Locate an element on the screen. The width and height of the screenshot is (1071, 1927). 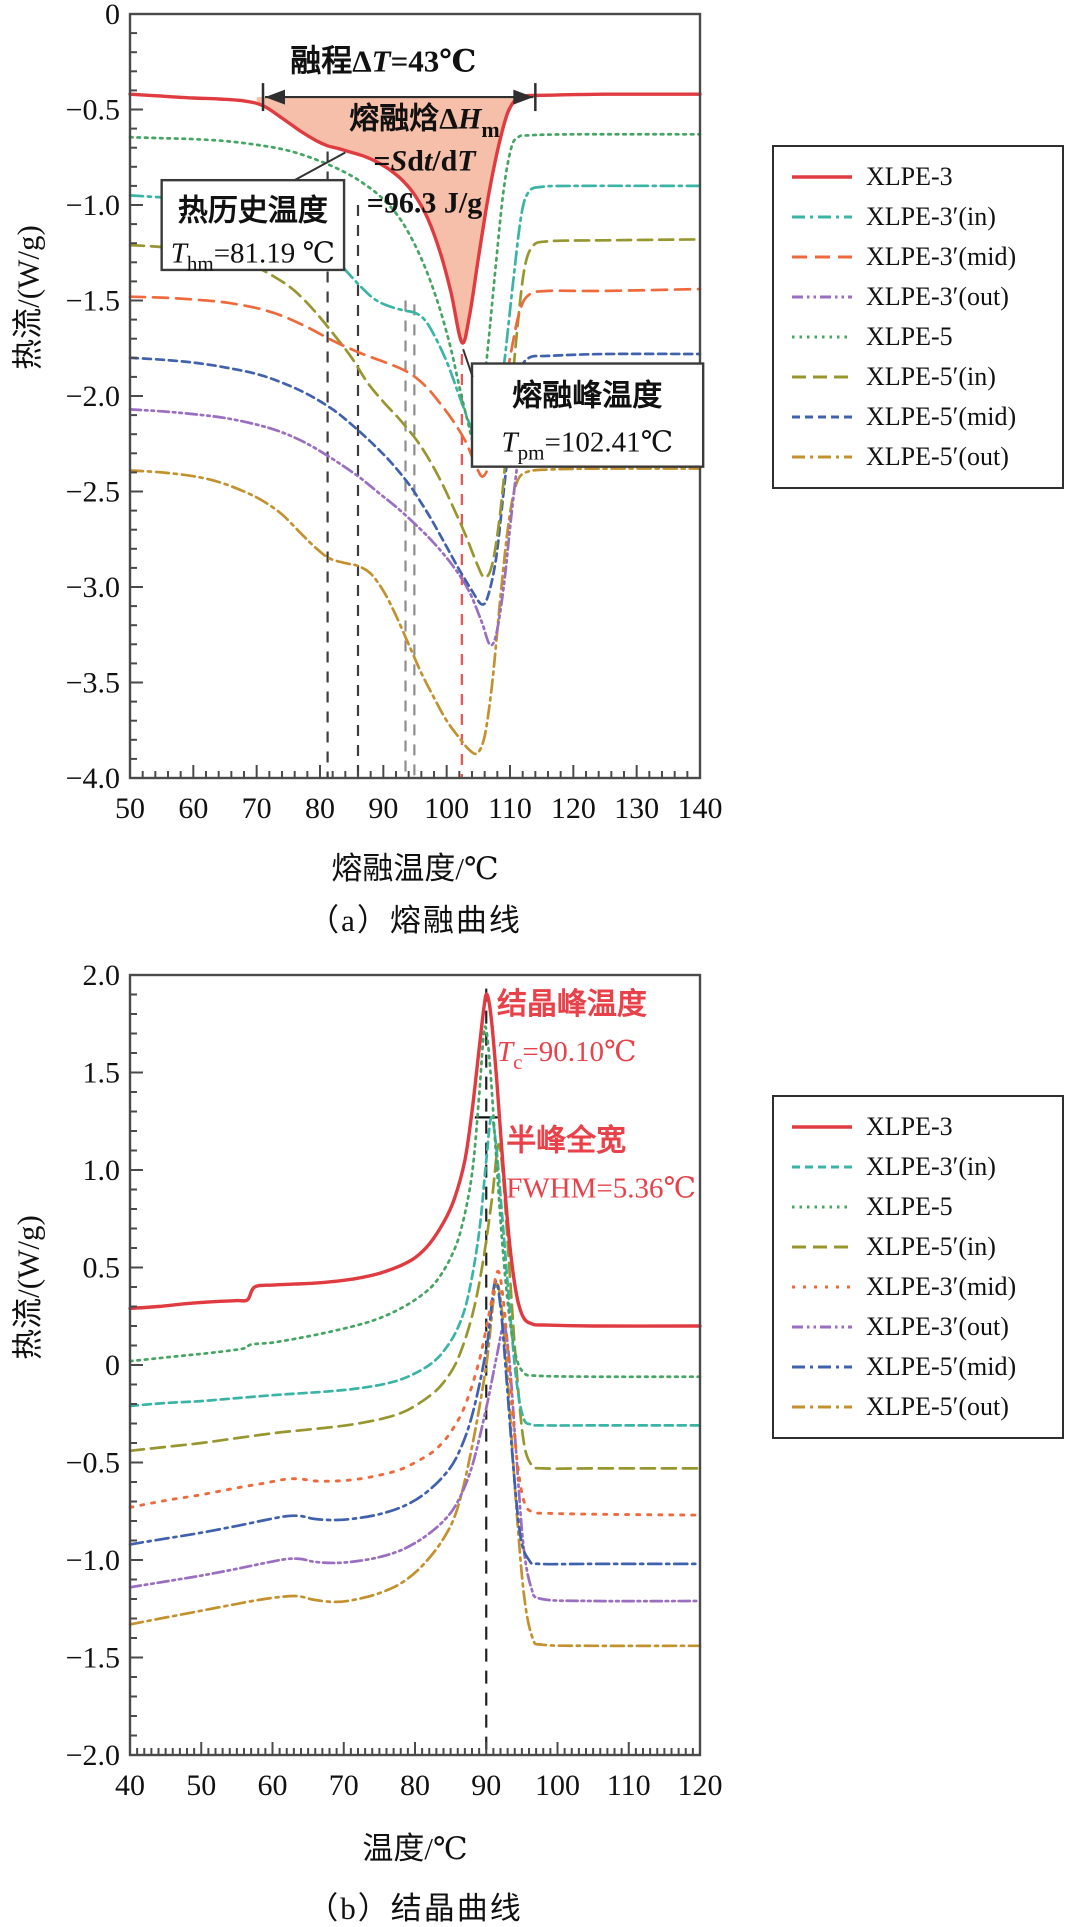
legend-item: XLPE-5′(mid) is located at coordinates (926, 417).